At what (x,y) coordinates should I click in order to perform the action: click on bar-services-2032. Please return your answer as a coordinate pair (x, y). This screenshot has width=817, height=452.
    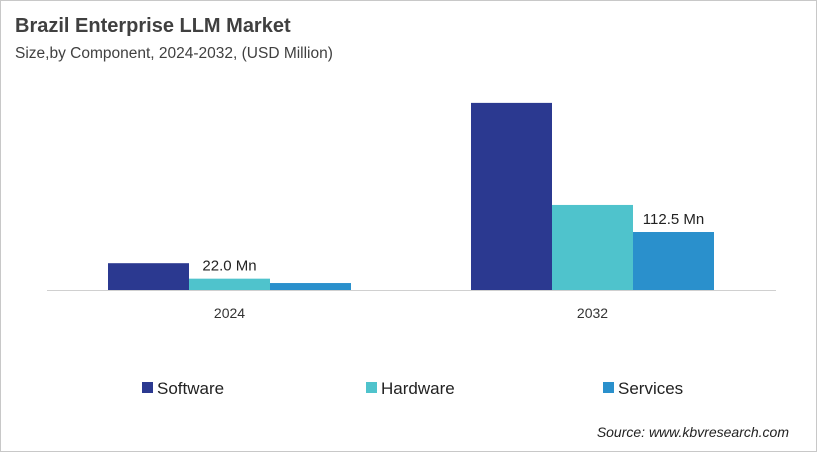
    Looking at the image, I should click on (673, 261).